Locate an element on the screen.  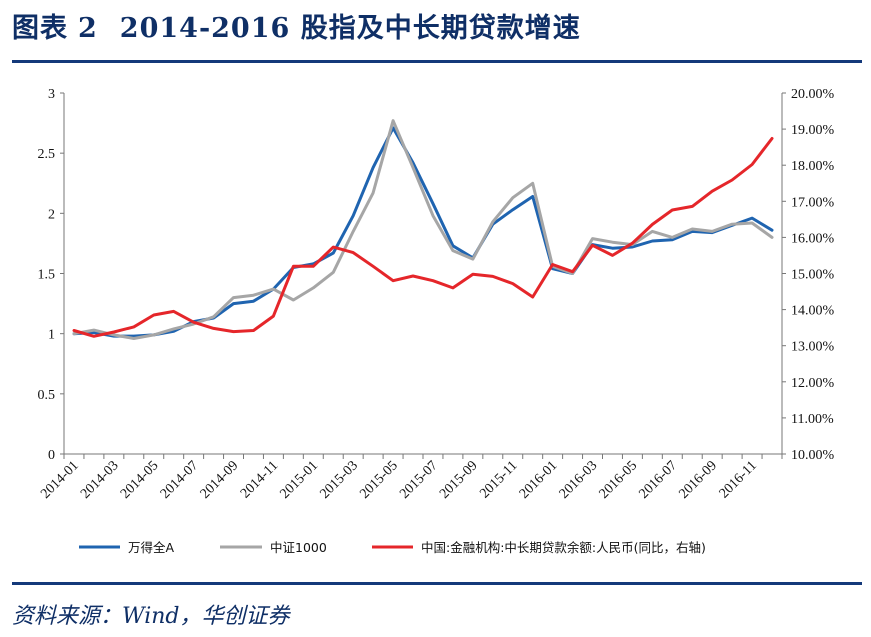
y-right-tick-label: 20.00% is located at coordinates (813, 94).